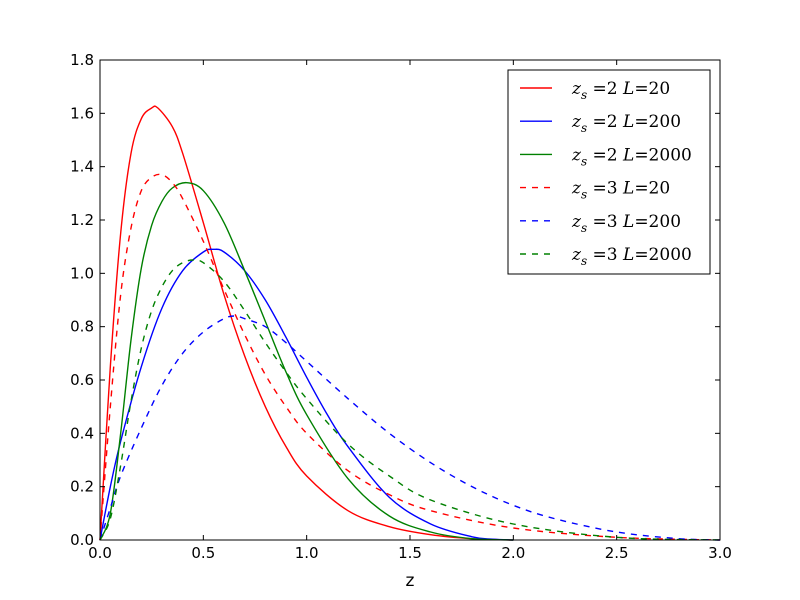 This screenshot has height=600, width=800. I want to click on y-tick-label: 1.0, so click(82, 273).